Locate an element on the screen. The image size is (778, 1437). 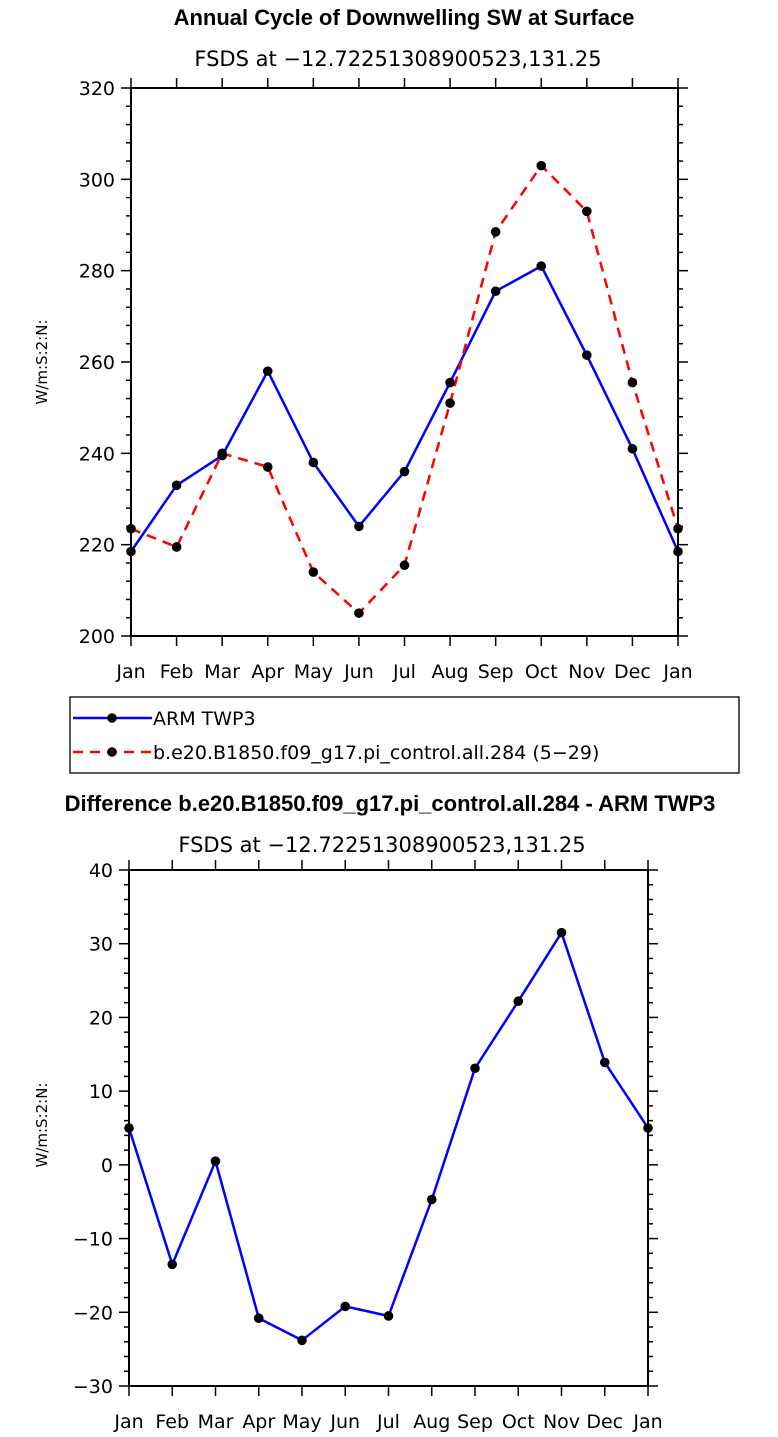
y-tick-label: 280 is located at coordinates (97, 272).